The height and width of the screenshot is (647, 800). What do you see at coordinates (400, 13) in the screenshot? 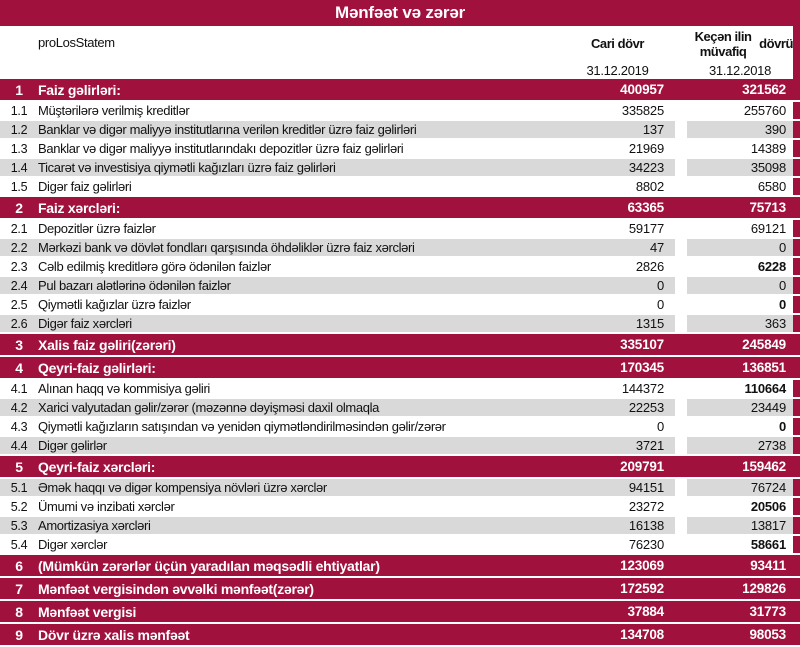
I see `report-title-bar: Mənfəət və zərər` at bounding box center [400, 13].